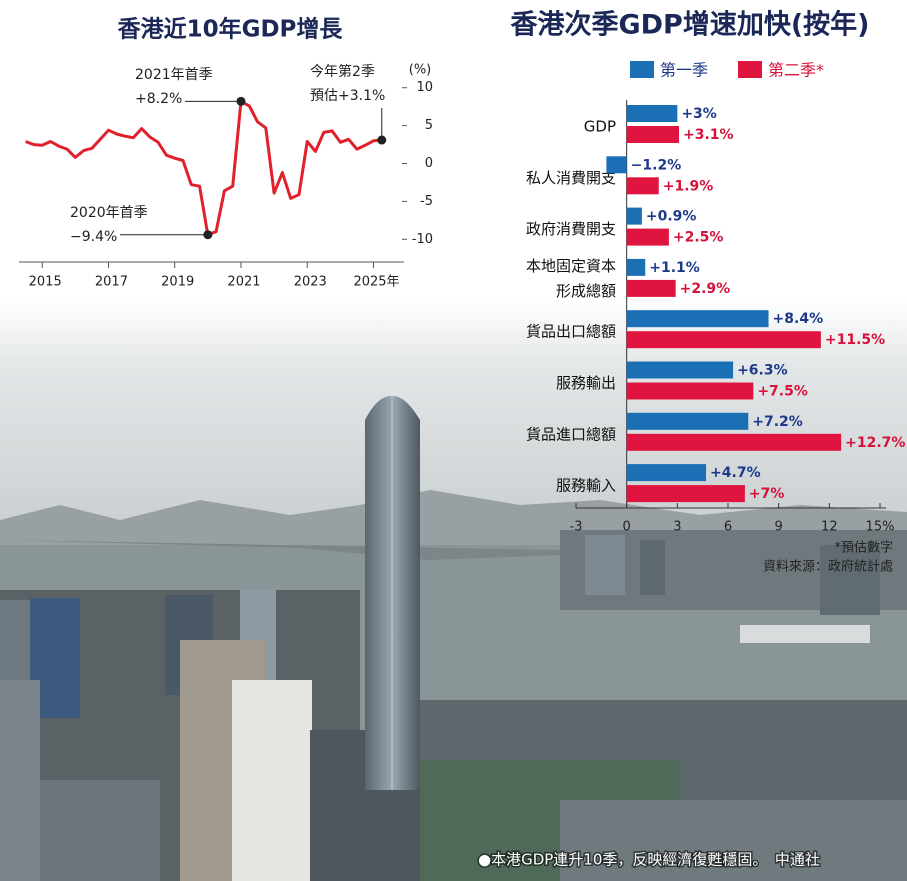 This screenshot has height=881, width=907. What do you see at coordinates (426, 201) in the screenshot?
I see `y-tick-label: -5` at bounding box center [426, 201].